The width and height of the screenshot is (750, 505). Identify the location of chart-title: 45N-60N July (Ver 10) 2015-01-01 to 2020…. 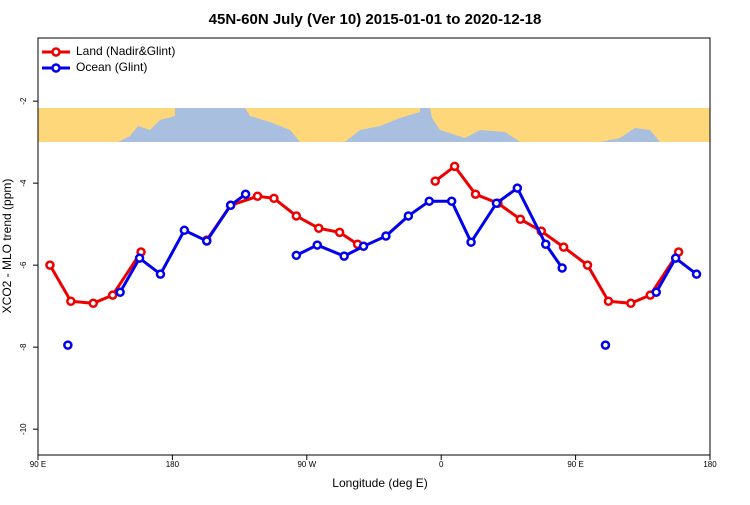
(375, 19).